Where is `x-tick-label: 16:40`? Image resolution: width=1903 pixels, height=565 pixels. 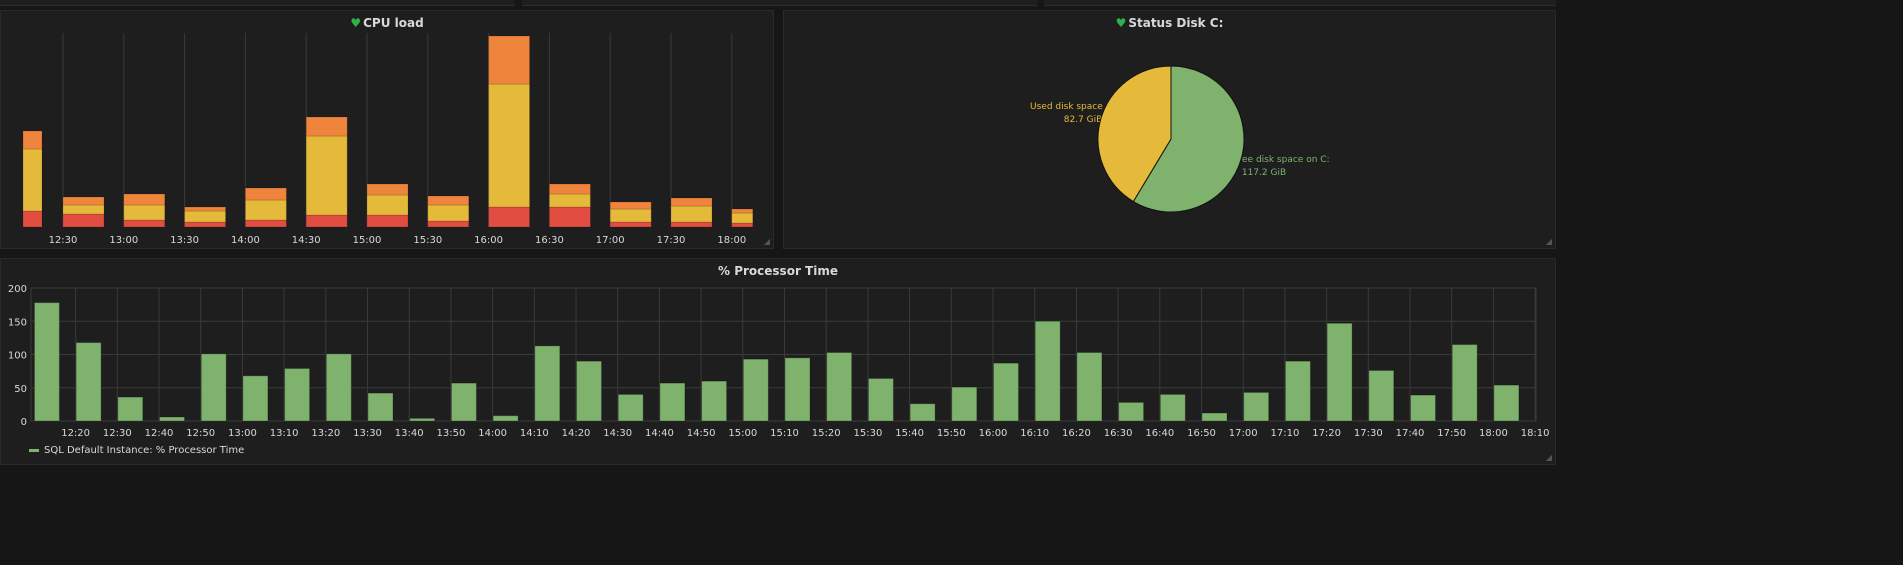 x-tick-label: 16:40 is located at coordinates (1159, 433).